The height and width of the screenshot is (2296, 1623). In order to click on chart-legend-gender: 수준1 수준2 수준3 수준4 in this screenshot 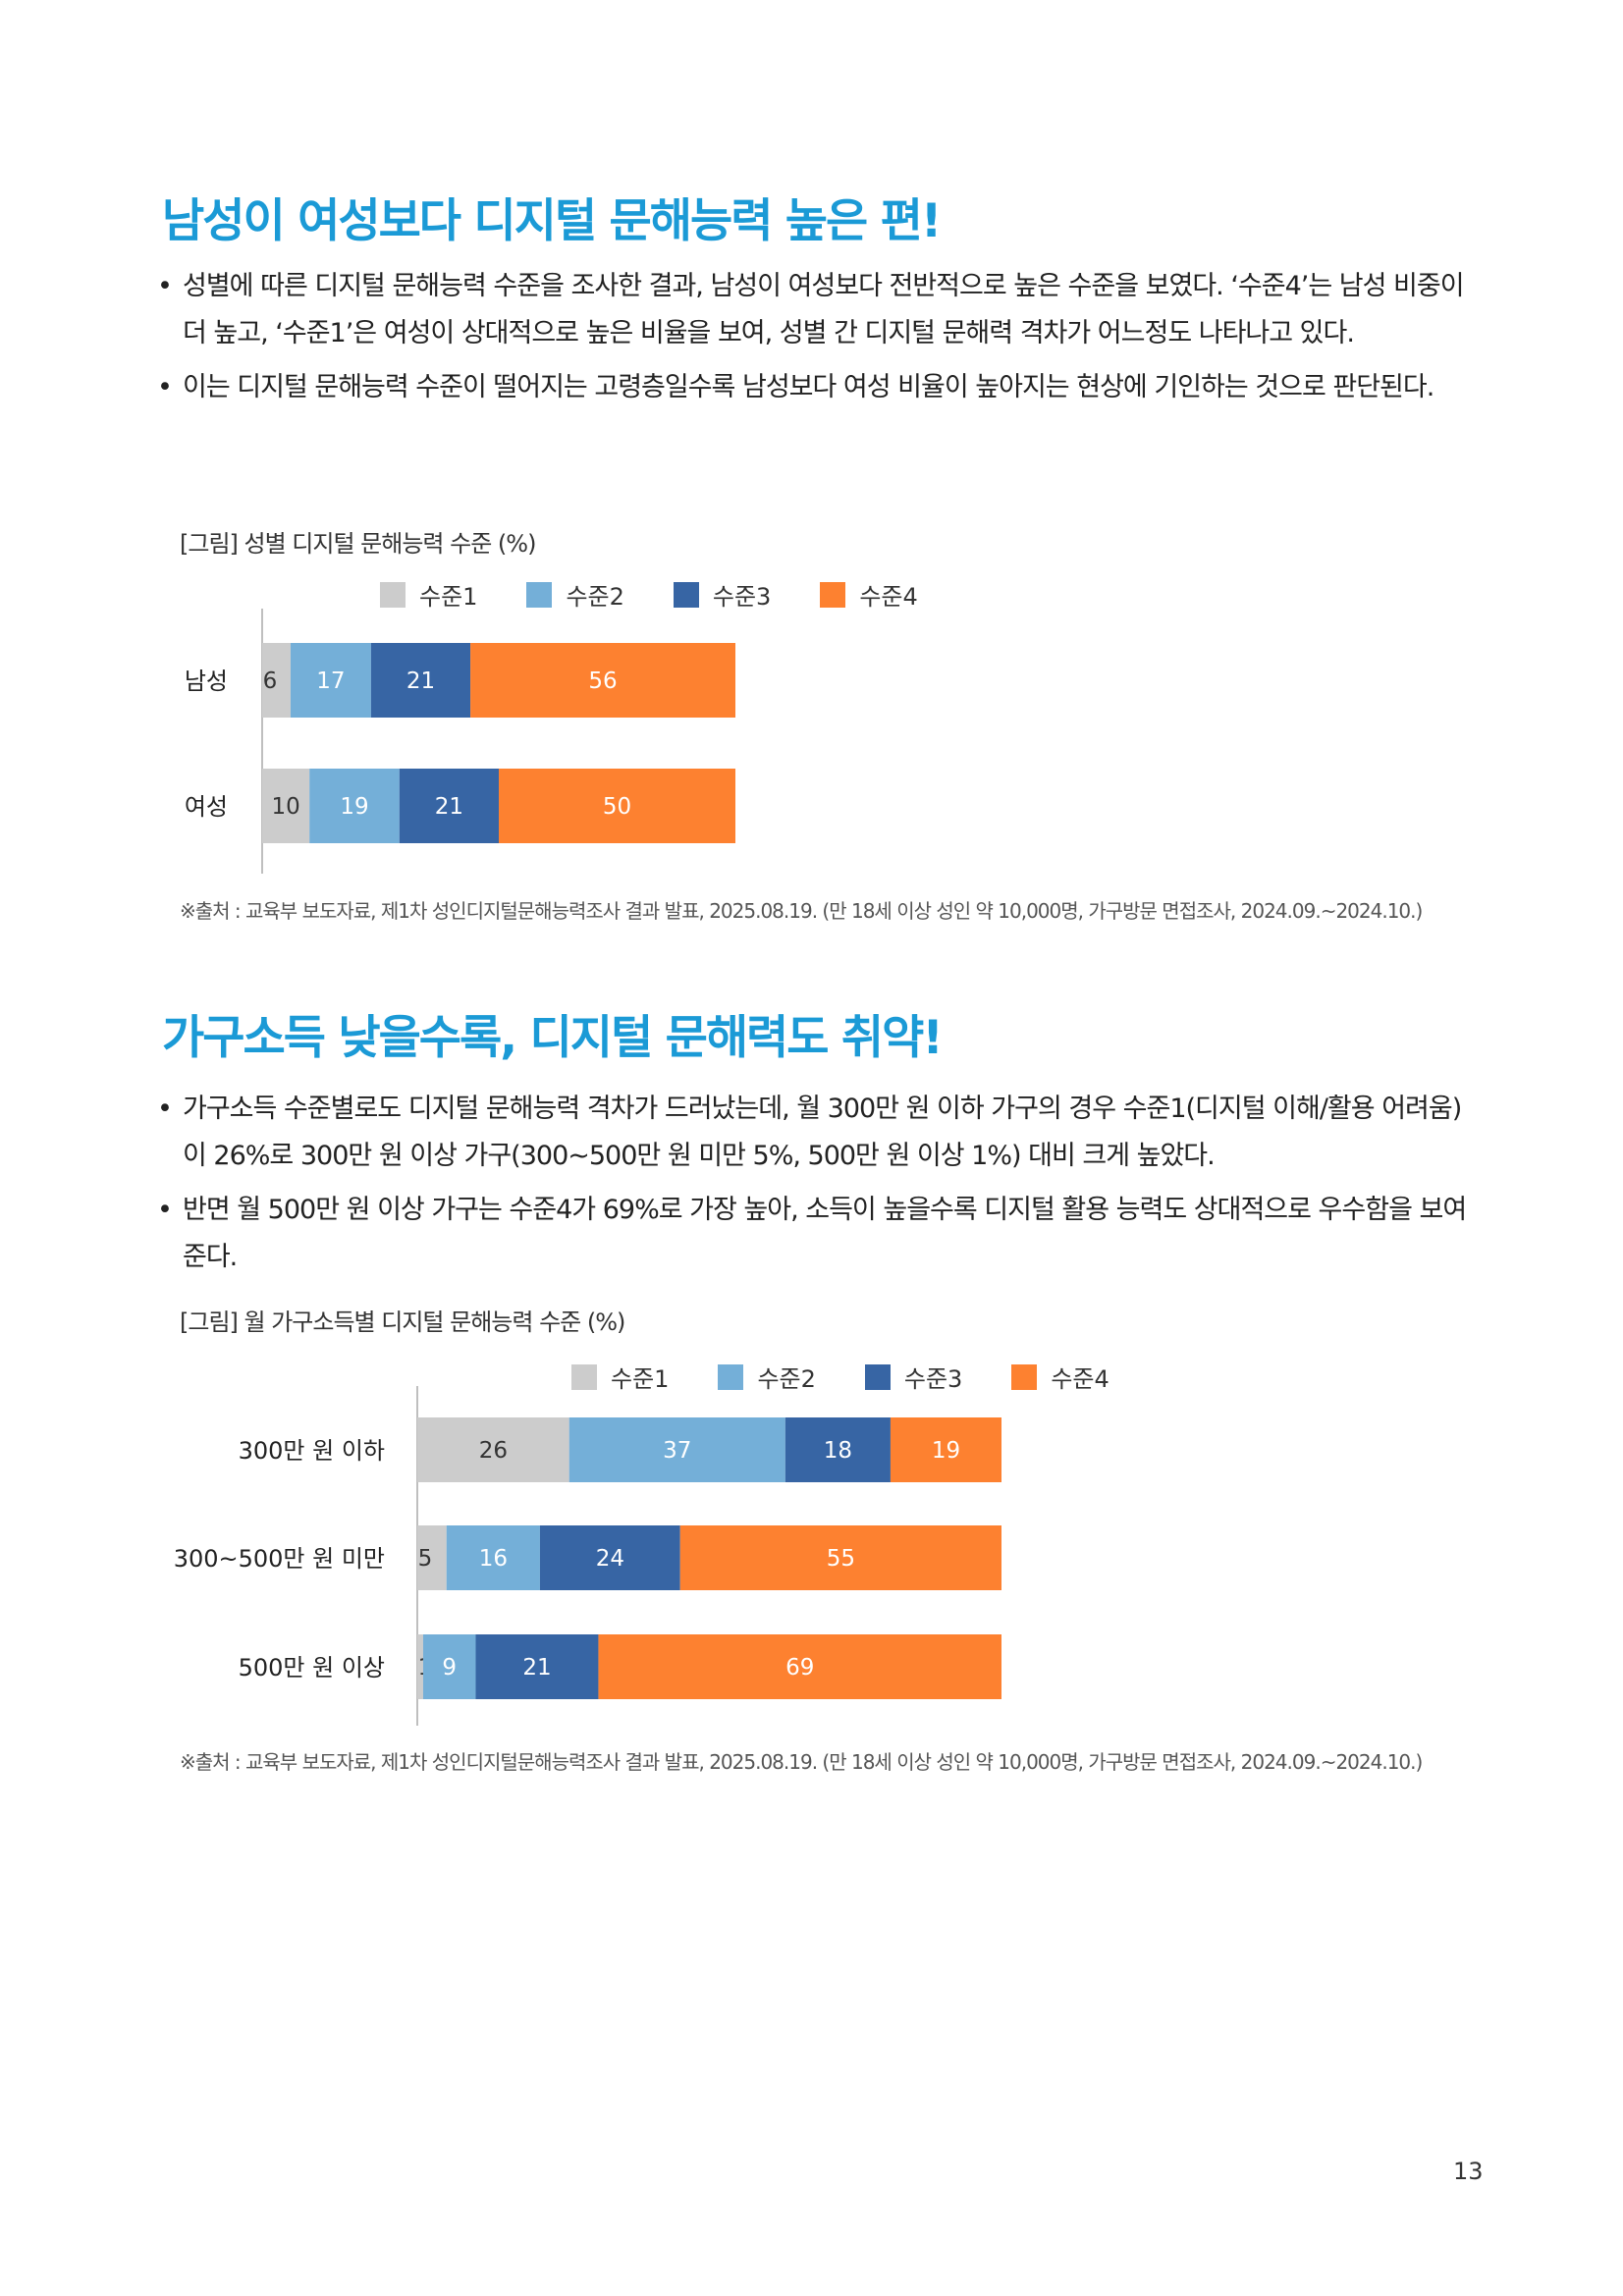, I will do `click(673, 595)`.